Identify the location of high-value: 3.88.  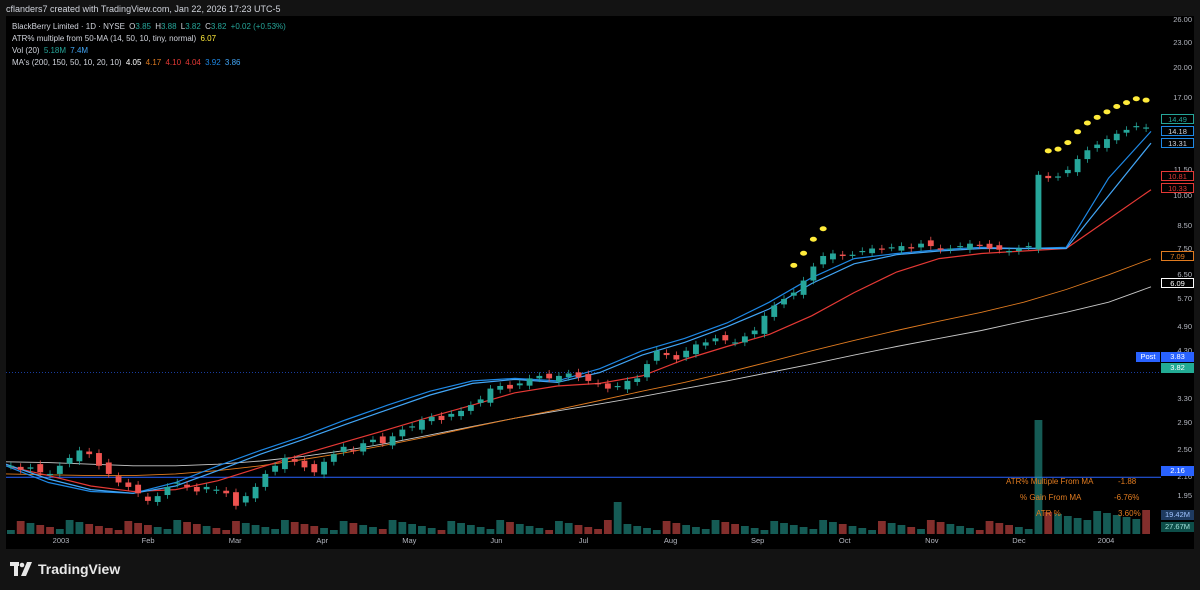
(168, 26).